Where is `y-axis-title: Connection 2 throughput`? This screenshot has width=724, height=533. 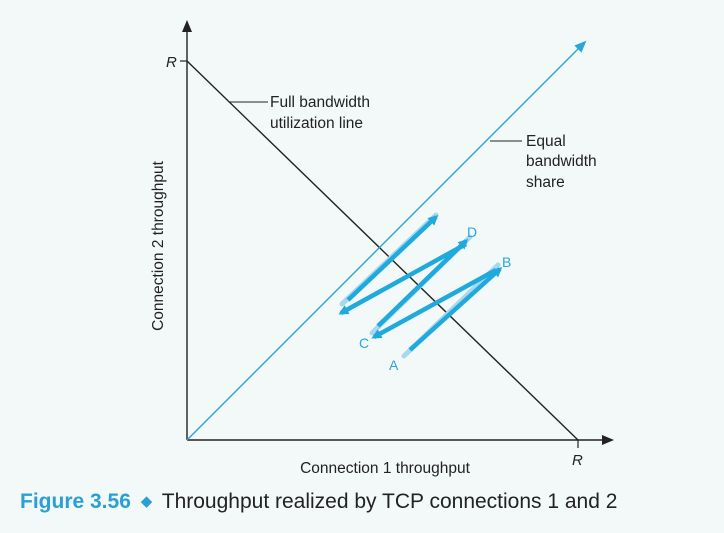
y-axis-title: Connection 2 throughput is located at coordinates (158, 245).